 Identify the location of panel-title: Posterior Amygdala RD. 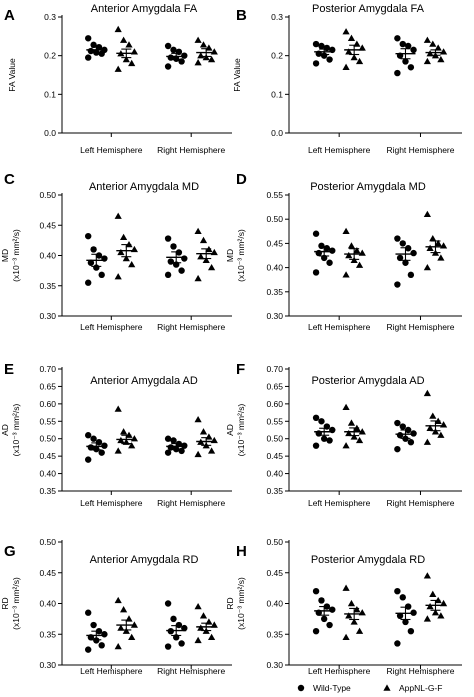
(368, 560).